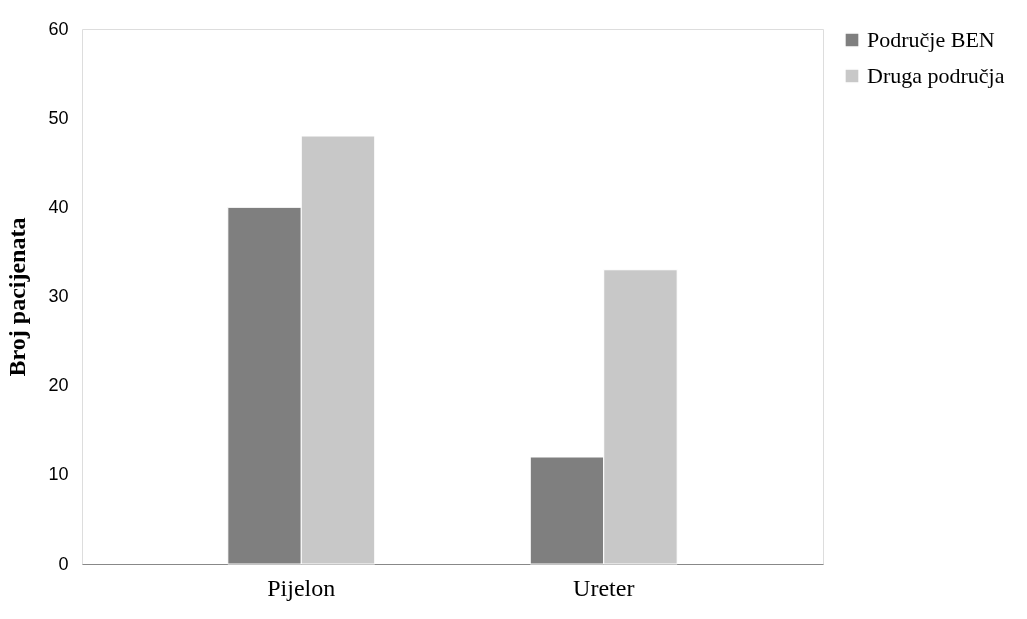  Describe the element at coordinates (936, 75) in the screenshot. I see `legend-label: Druga područja` at that location.